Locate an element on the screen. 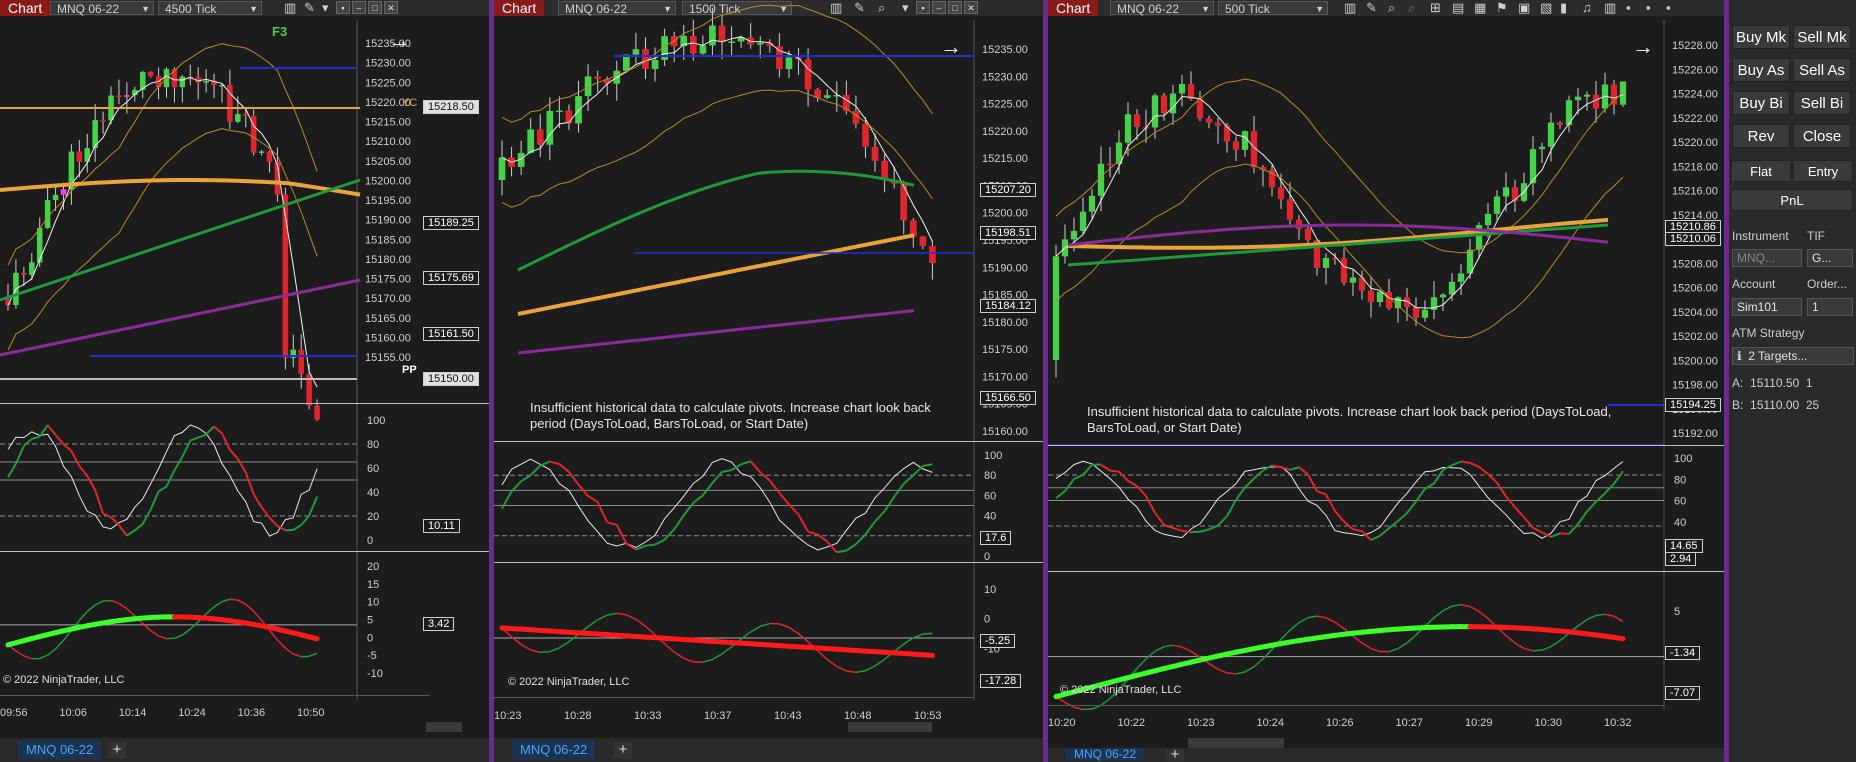 The image size is (1856, 762). buy-market-button: Buy Mk is located at coordinates (1761, 37).